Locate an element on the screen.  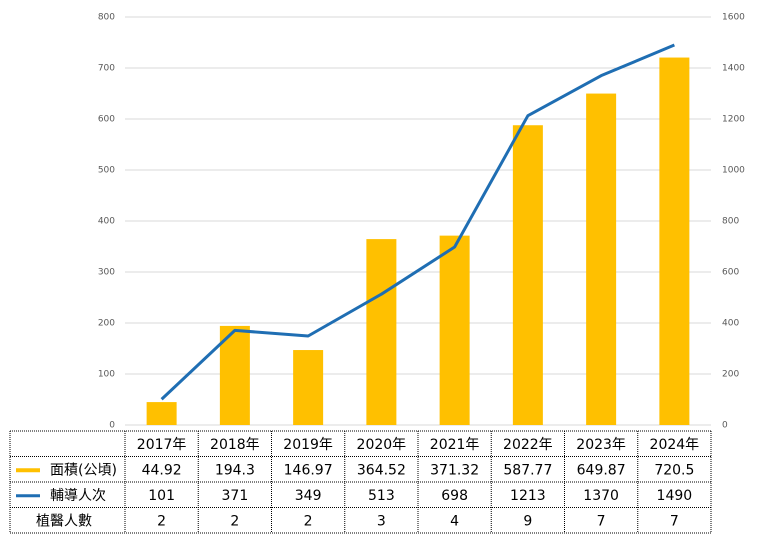
y-tick-label: 100 is located at coordinates (106, 375).